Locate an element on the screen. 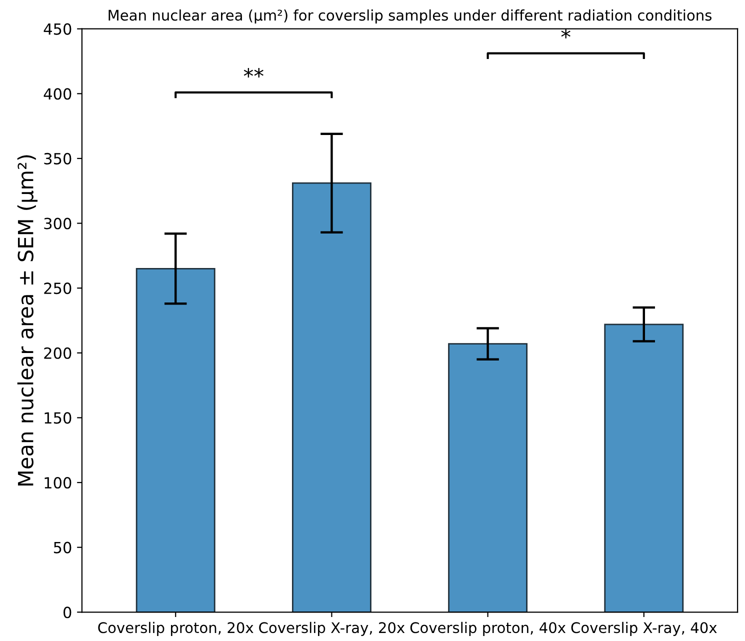 The width and height of the screenshot is (745, 641). x-tick-label: Coverslip X-ray, 20x is located at coordinates (332, 629).